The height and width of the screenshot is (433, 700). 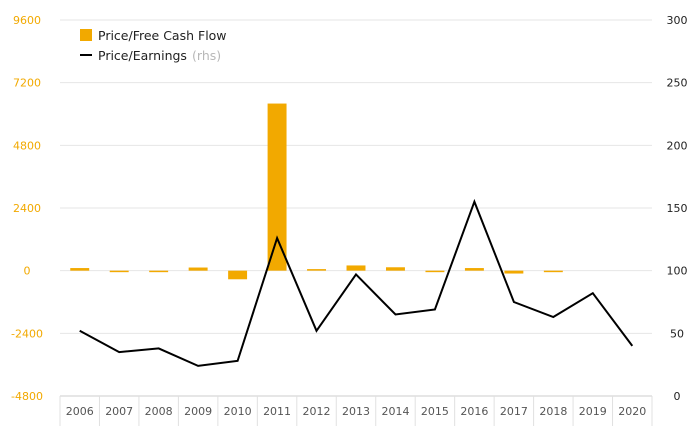 I want to click on right-tick-label: 50, so click(x=677, y=333).